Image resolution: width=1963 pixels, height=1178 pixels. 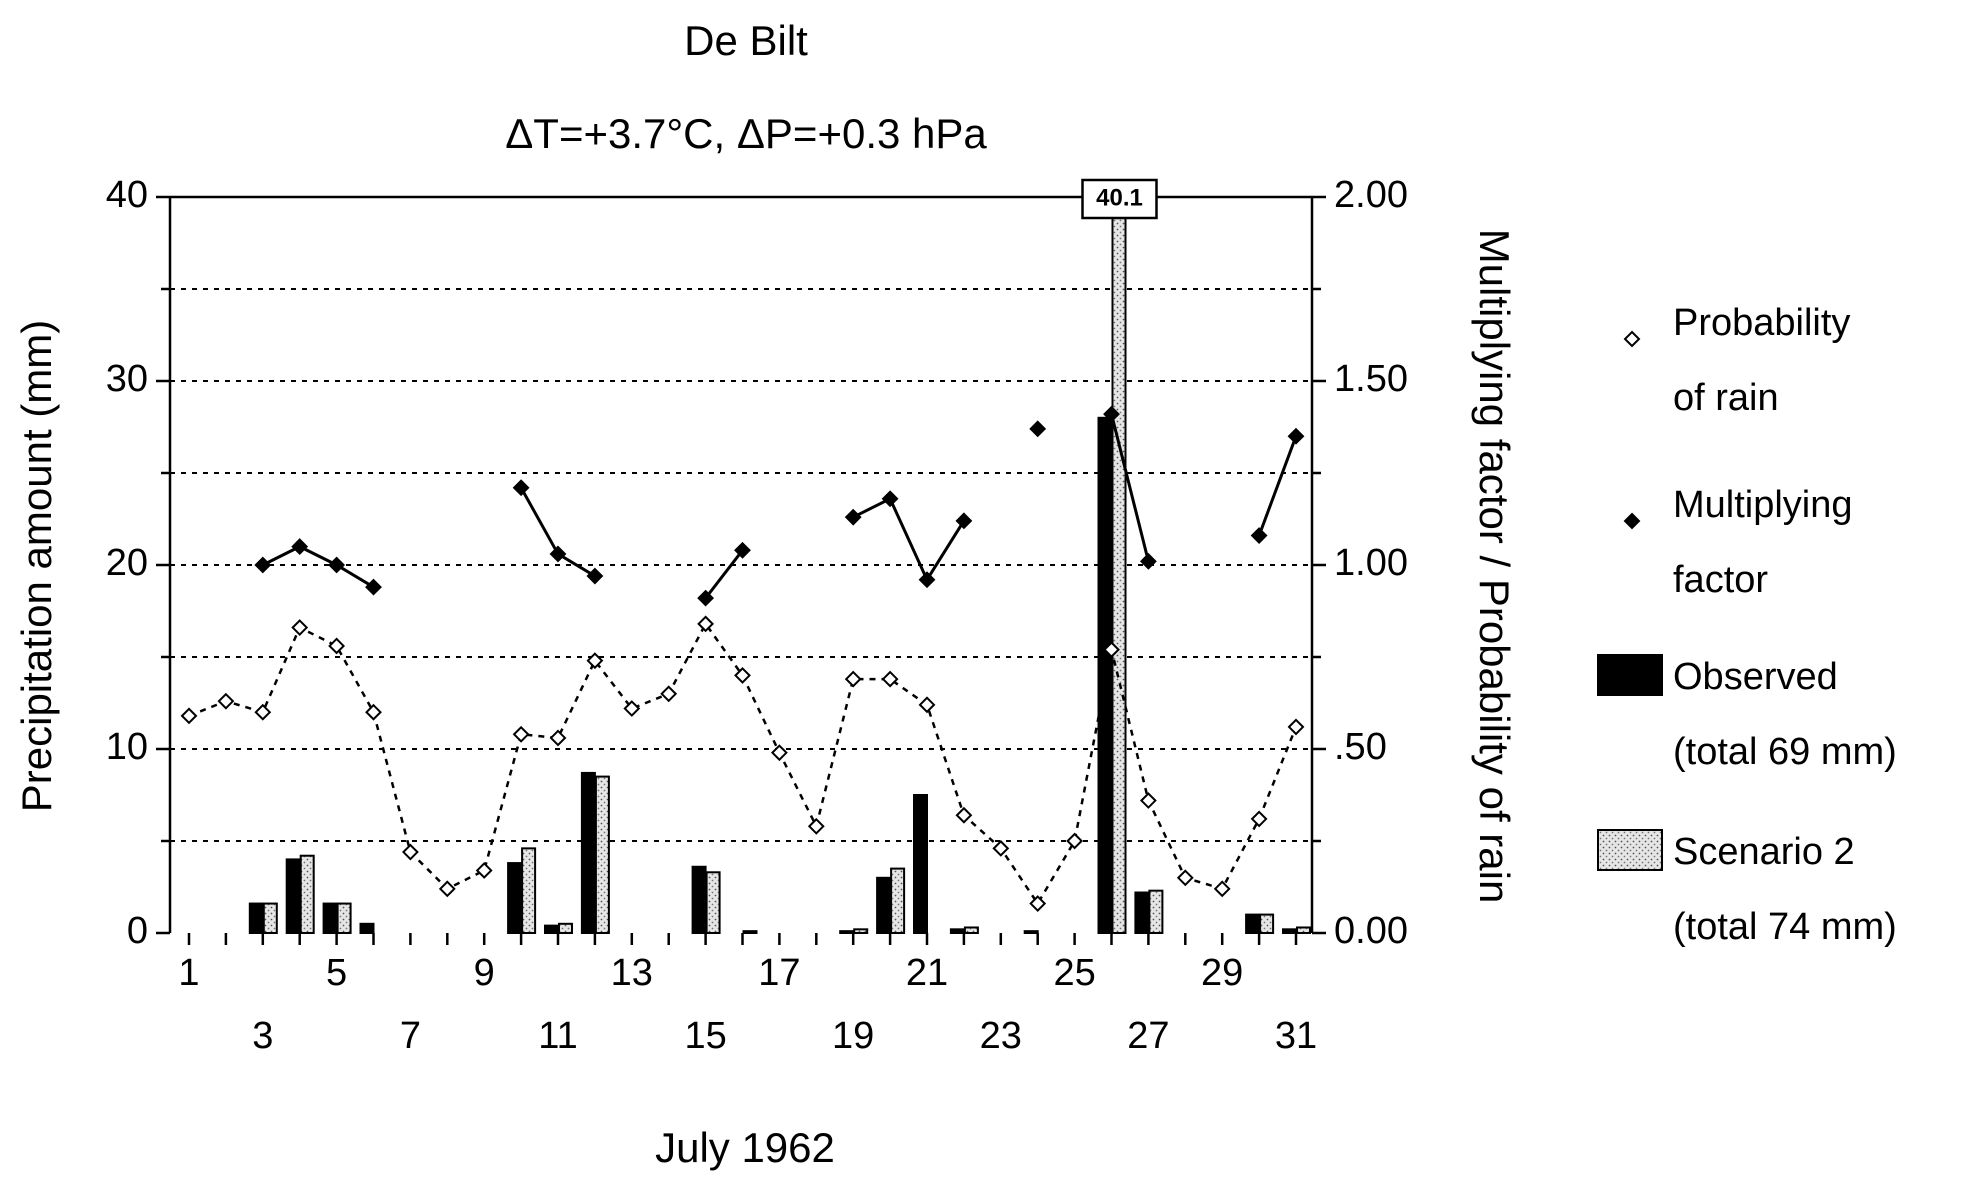 What do you see at coordinates (632, 973) in the screenshot?
I see `x-tick-label: 13` at bounding box center [632, 973].